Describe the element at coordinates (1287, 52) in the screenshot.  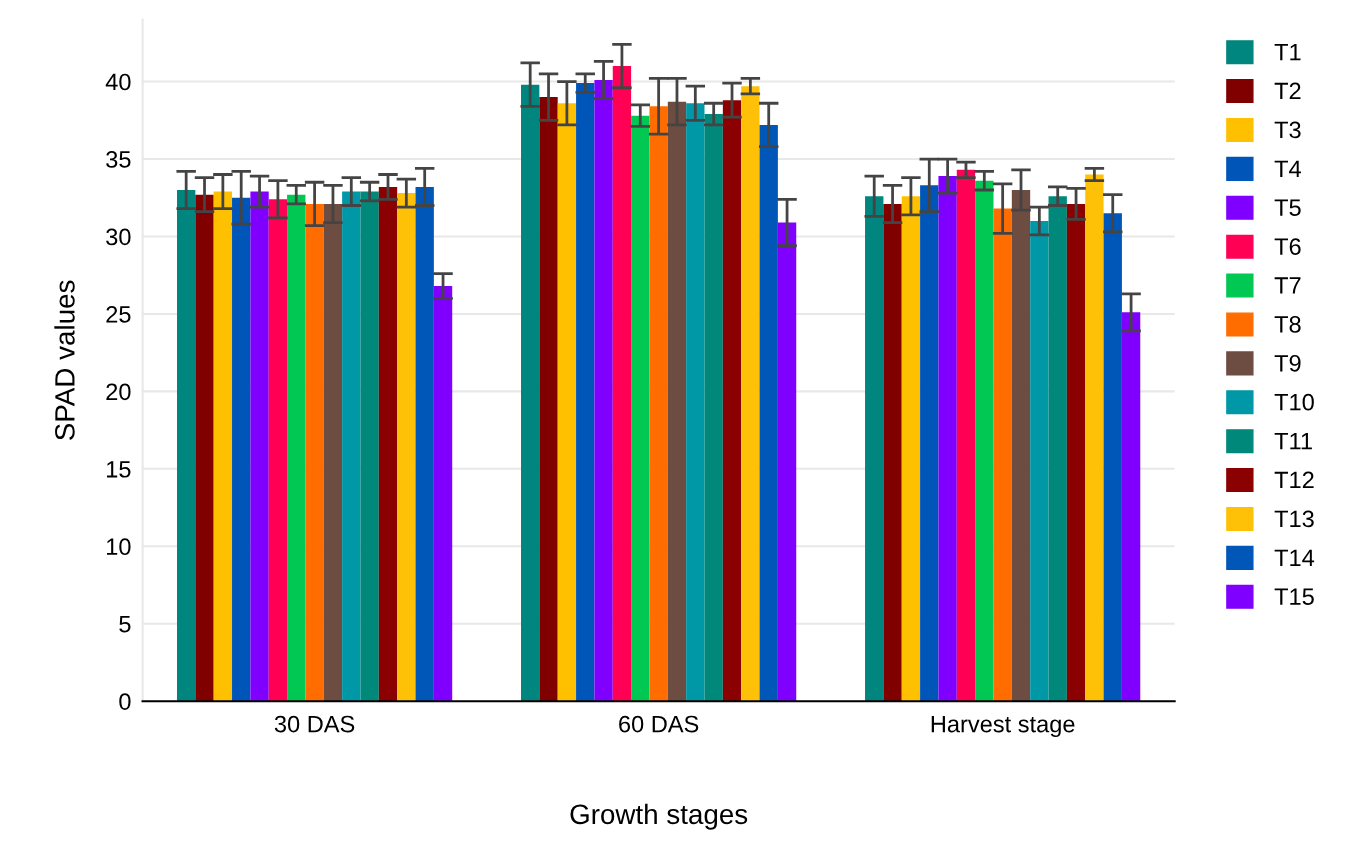
I see `legend-label: T1` at that location.